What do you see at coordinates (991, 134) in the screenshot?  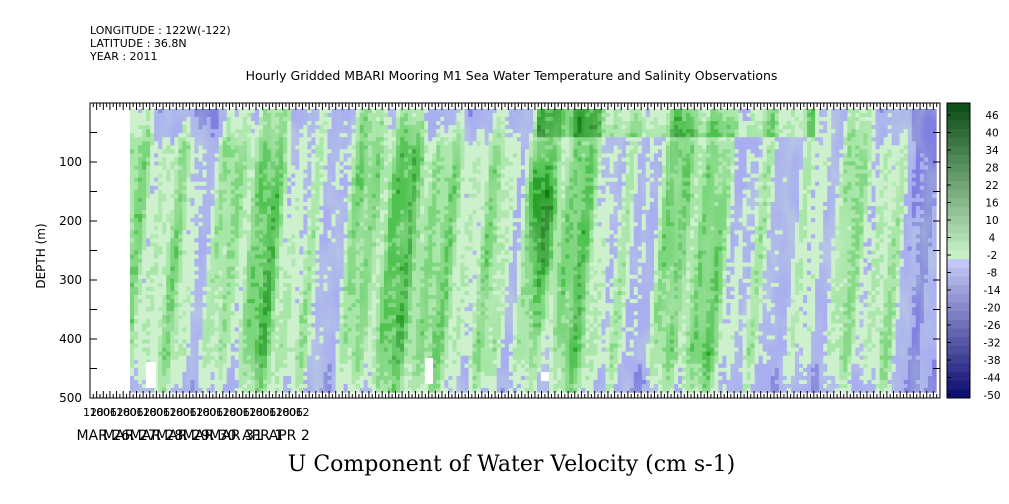 I see `colorbar-tick-label: 40` at bounding box center [991, 134].